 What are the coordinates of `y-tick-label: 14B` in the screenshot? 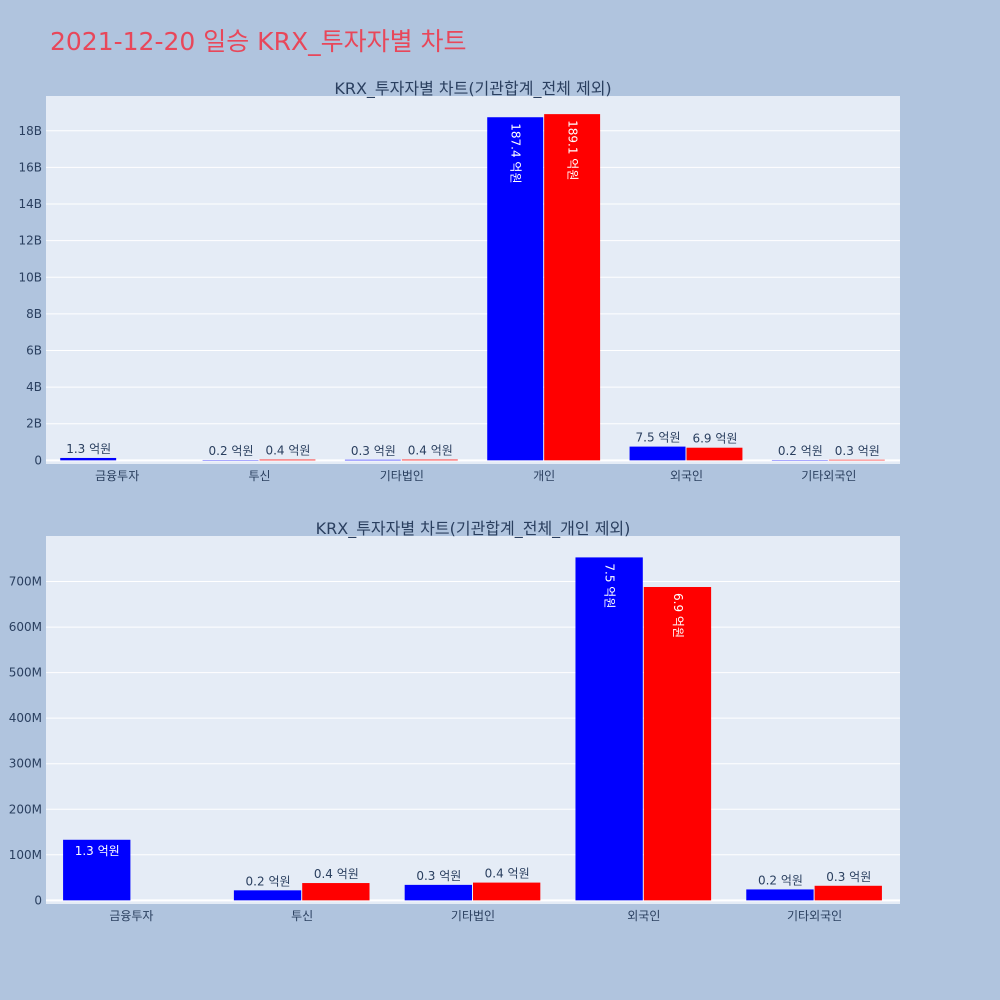 It's located at (30, 204).